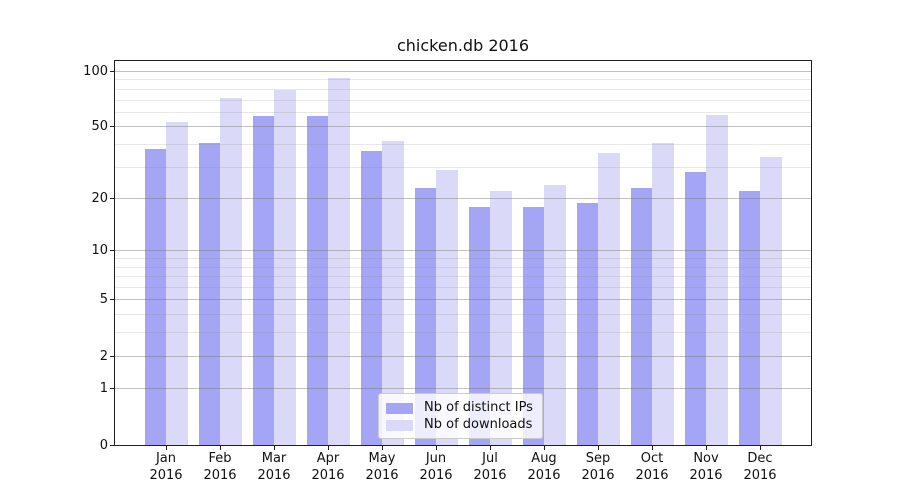 The width and height of the screenshot is (900, 500). I want to click on bar-sep-downloads, so click(609, 298).